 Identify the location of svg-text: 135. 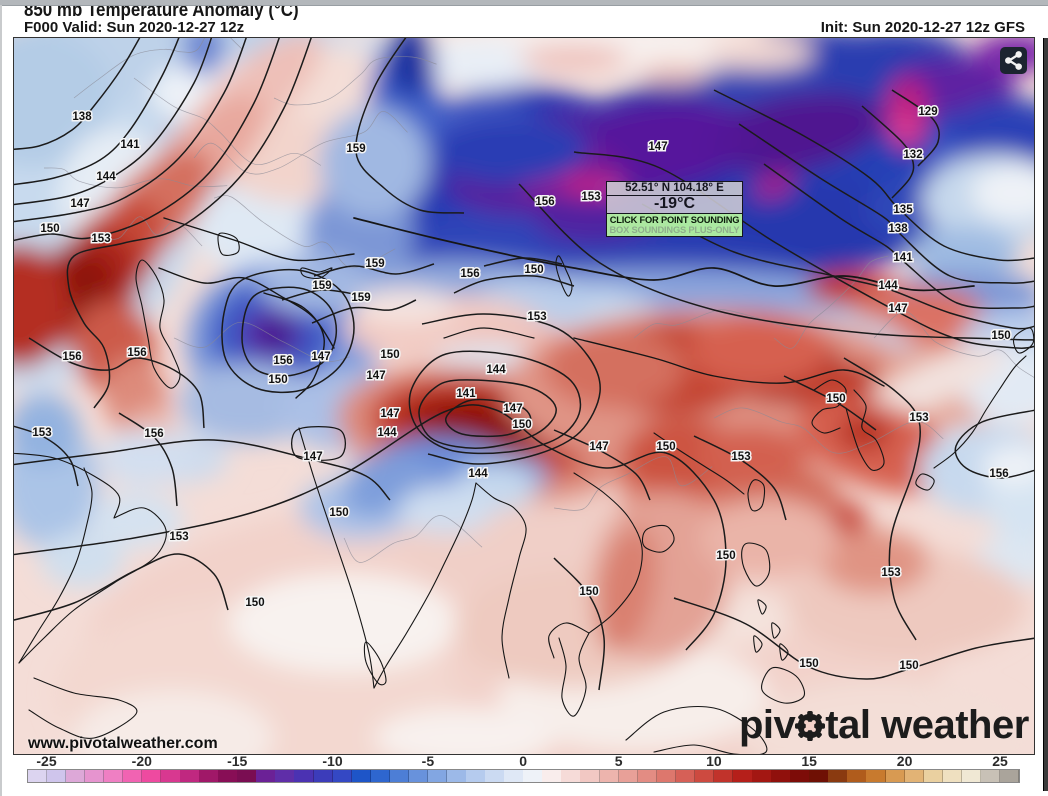
(903, 210).